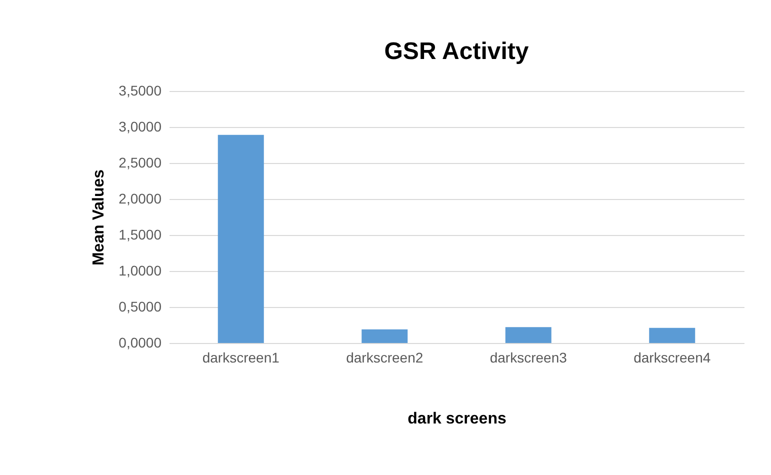 The image size is (771, 475). Describe the element at coordinates (140, 270) in the screenshot. I see `y-tick-label: 1,0000` at that location.